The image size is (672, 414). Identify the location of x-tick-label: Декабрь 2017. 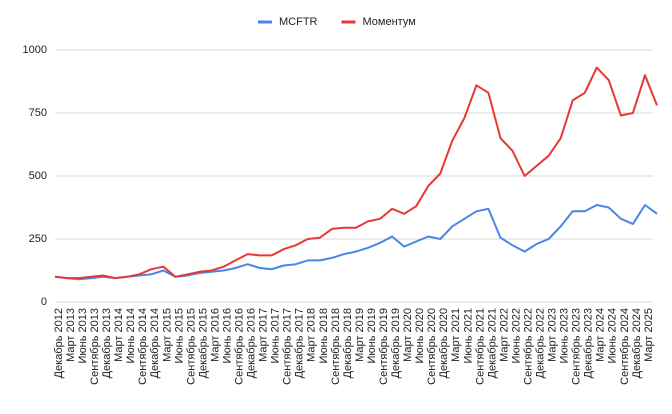
(300, 343).